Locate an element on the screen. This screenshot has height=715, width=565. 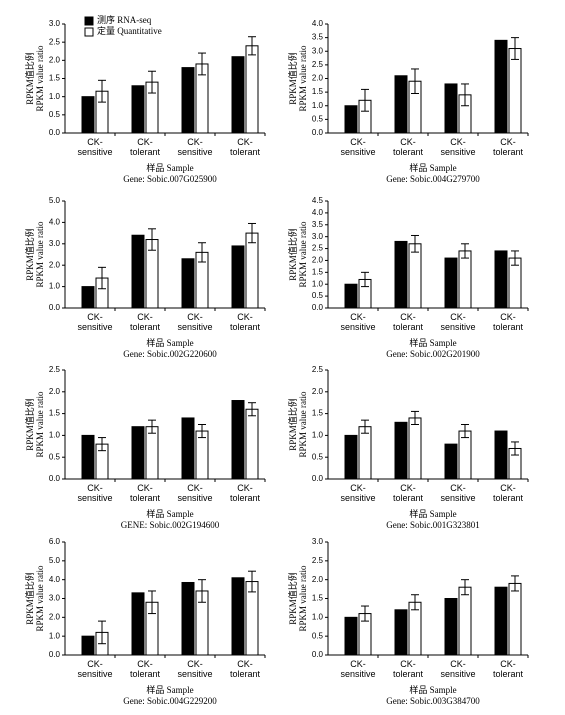
y-tick-label: 6.0 is located at coordinates (55, 541).